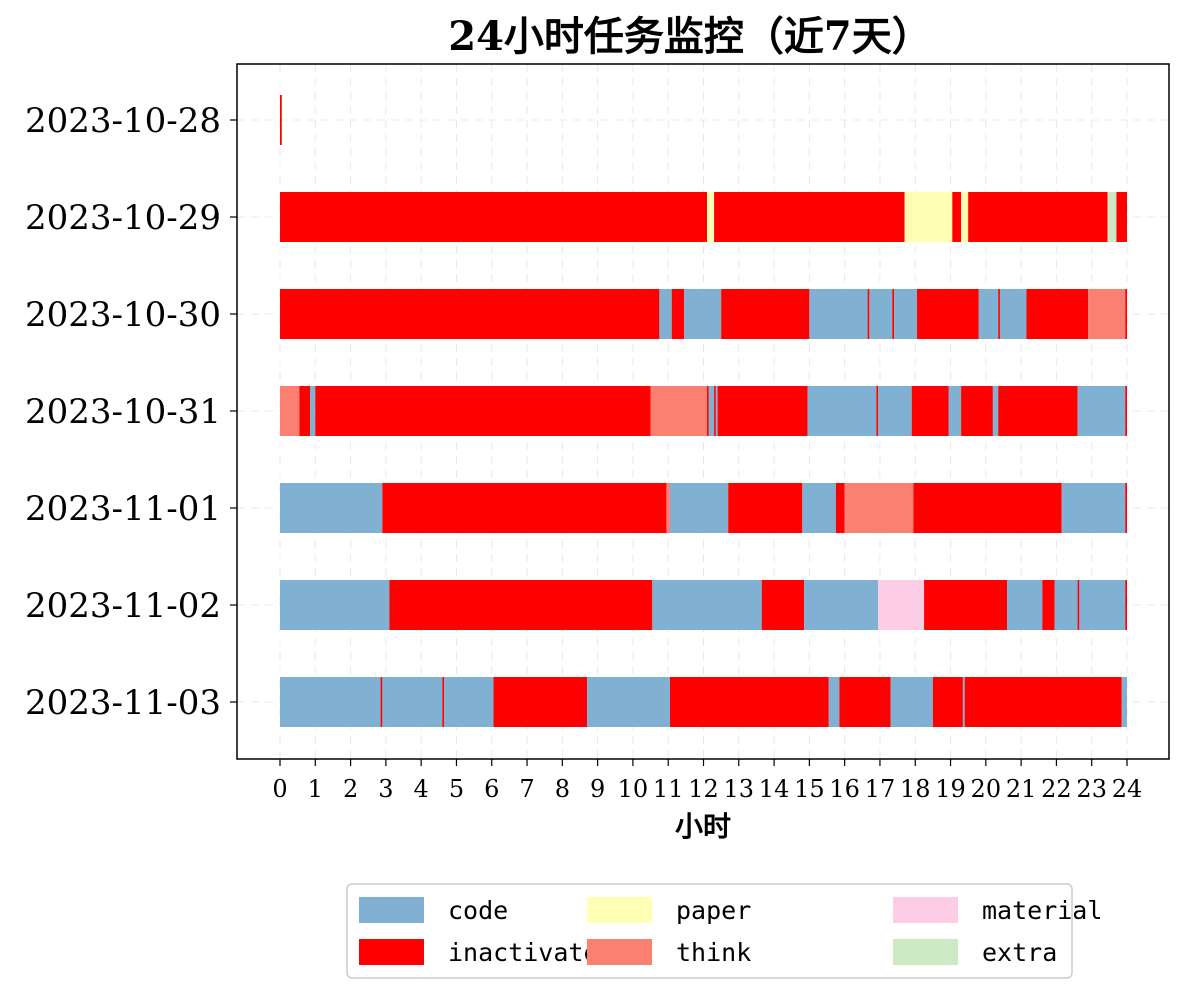  What do you see at coordinates (713, 952) in the screenshot?
I see `legend-label-think: think` at bounding box center [713, 952].